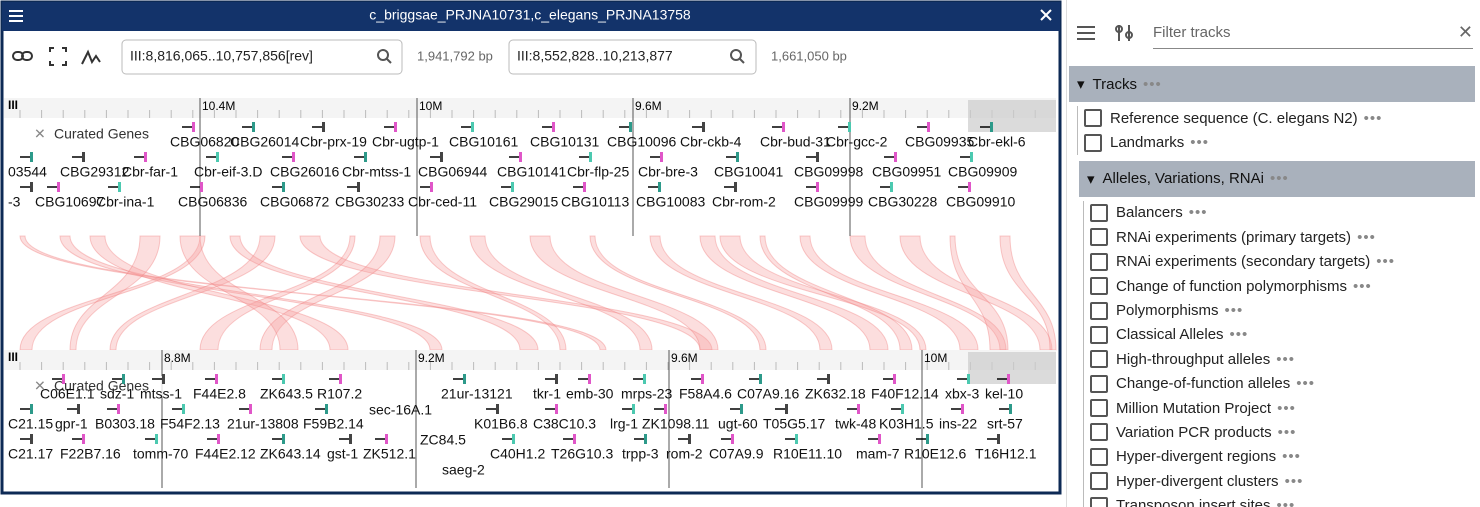 This screenshot has width=1480, height=507. I want to click on track-item: Transposon insert sites •••, so click(1285, 500).